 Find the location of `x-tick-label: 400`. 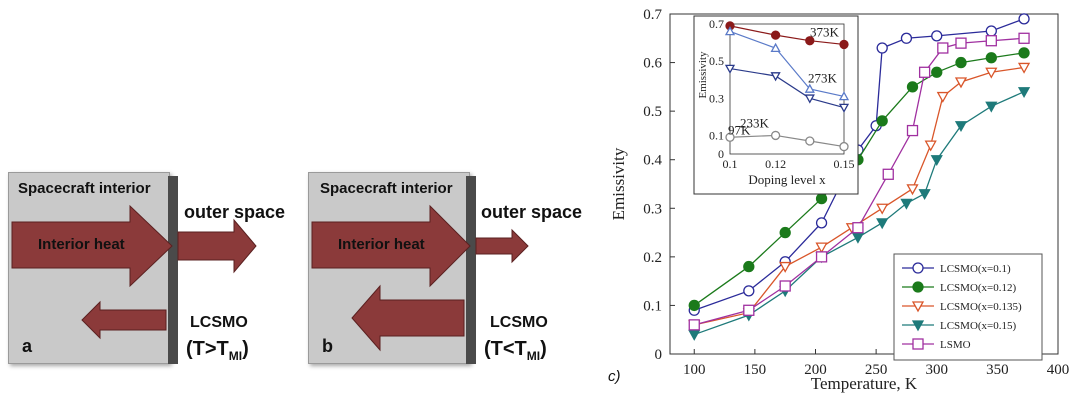

x-tick-label: 400 is located at coordinates (1058, 370).